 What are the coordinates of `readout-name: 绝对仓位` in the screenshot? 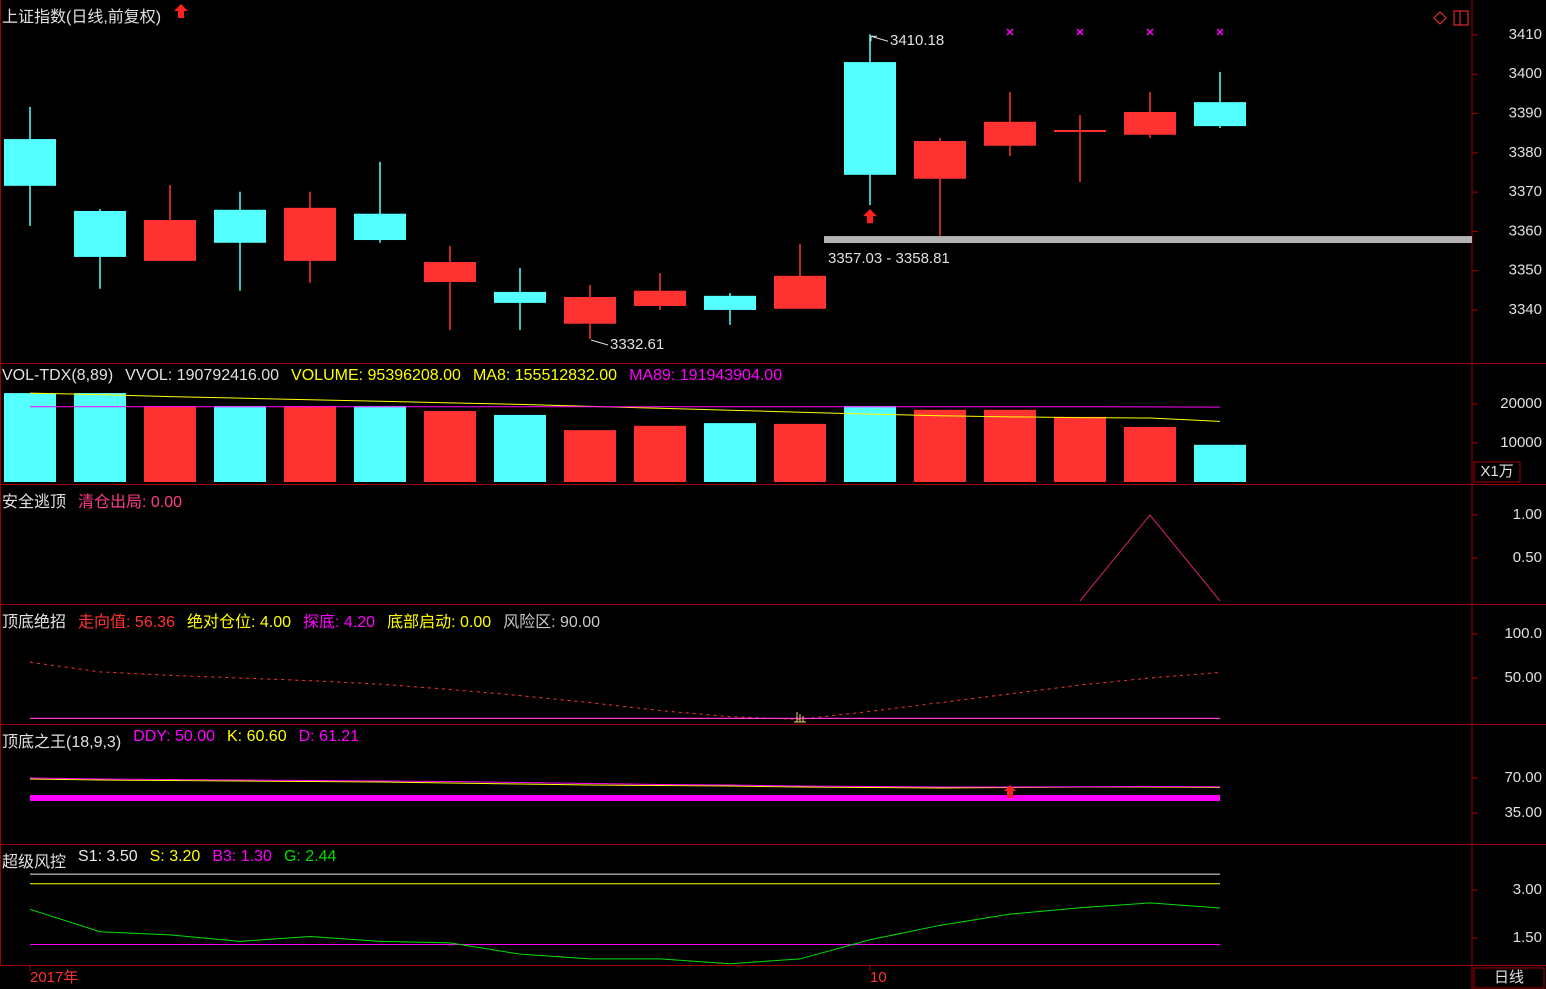 It's located at (223, 622).